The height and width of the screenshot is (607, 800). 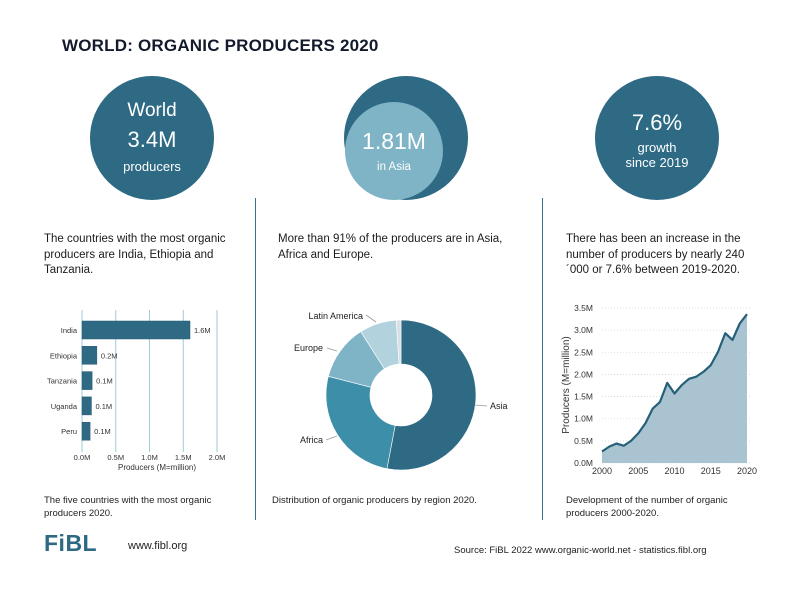 What do you see at coordinates (255, 359) in the screenshot?
I see `column-divider-left` at bounding box center [255, 359].